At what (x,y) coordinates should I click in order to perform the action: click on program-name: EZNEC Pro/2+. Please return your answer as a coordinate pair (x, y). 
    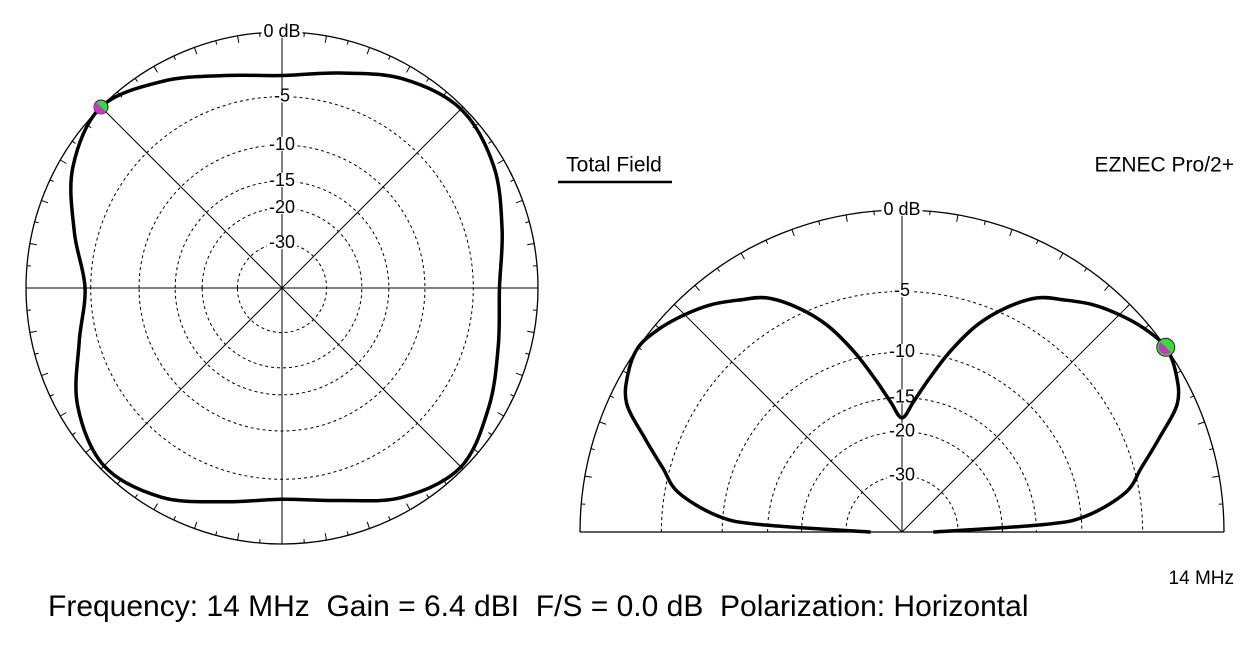
    Looking at the image, I should click on (1164, 165).